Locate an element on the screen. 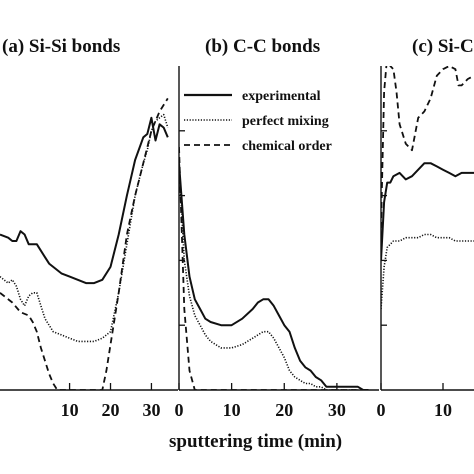  panel-b-x-tick-label: 10 is located at coordinates (232, 410).